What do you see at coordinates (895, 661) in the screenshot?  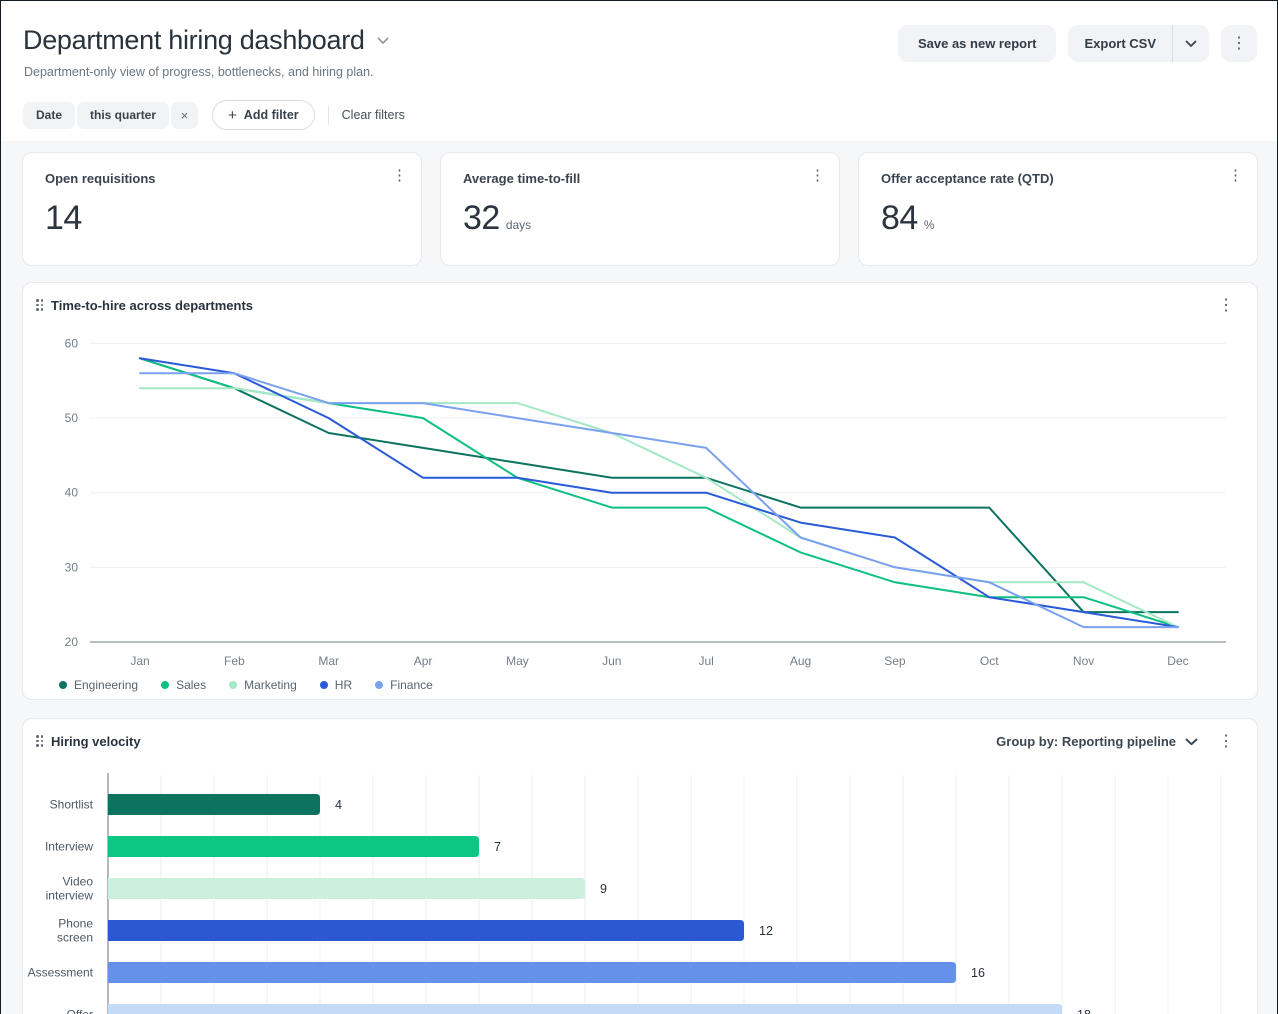 I see `x-axis-tick-label: Sep` at bounding box center [895, 661].